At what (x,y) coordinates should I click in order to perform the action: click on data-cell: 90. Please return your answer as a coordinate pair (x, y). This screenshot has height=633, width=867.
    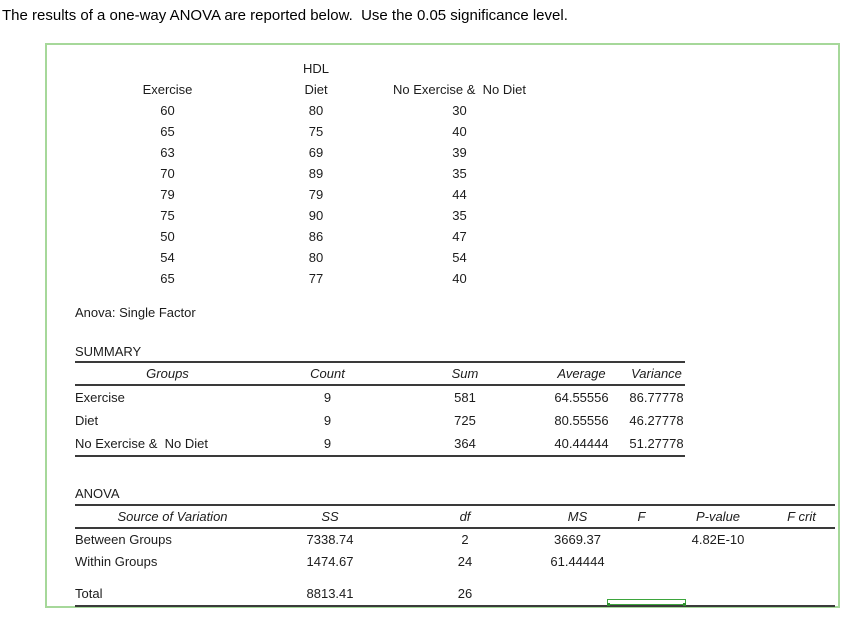
    Looking at the image, I should click on (316, 215).